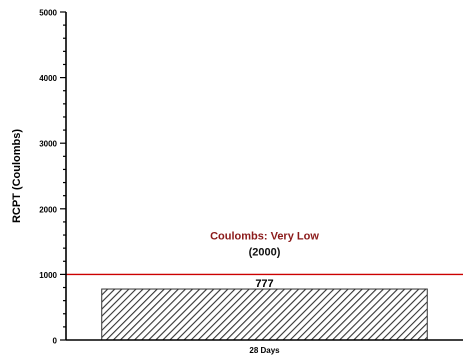 The height and width of the screenshot is (363, 465). What do you see at coordinates (48, 209) in the screenshot?
I see `y-tick-label: 2000` at bounding box center [48, 209].